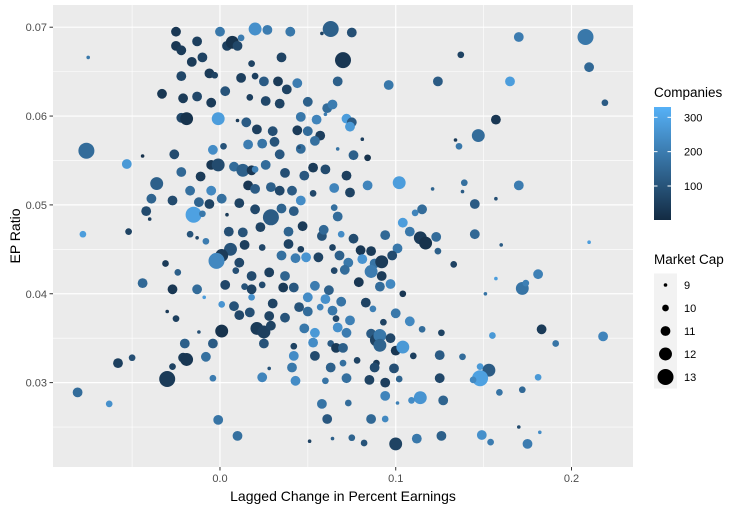 This screenshot has height=511, width=744. I want to click on y-axis-ticks: 0.03 0.04 0.05 0.06 0.07, so click(39, 206).